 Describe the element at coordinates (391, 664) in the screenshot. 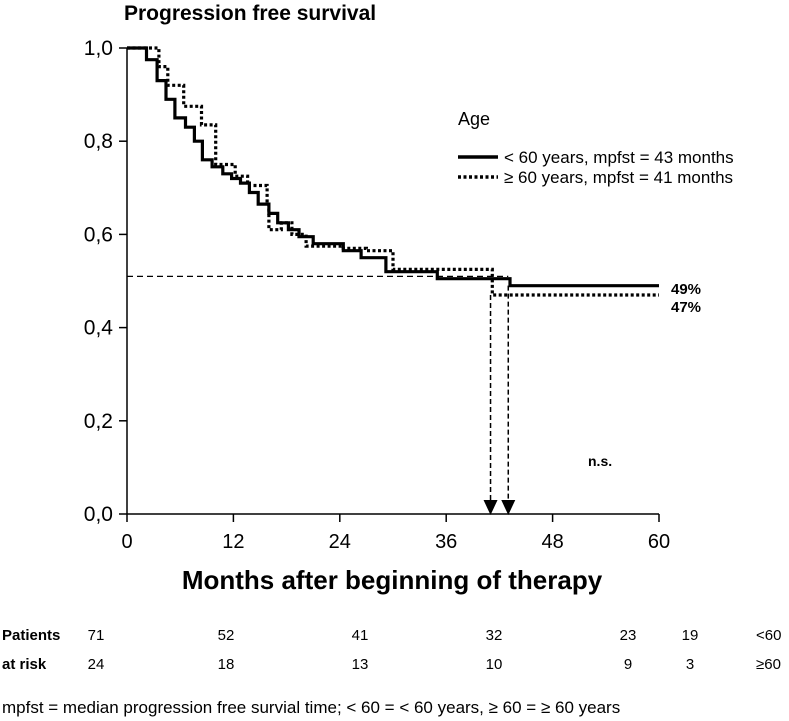

I see `risk-row-60-plus: 24 18 13 10 9 3` at that location.